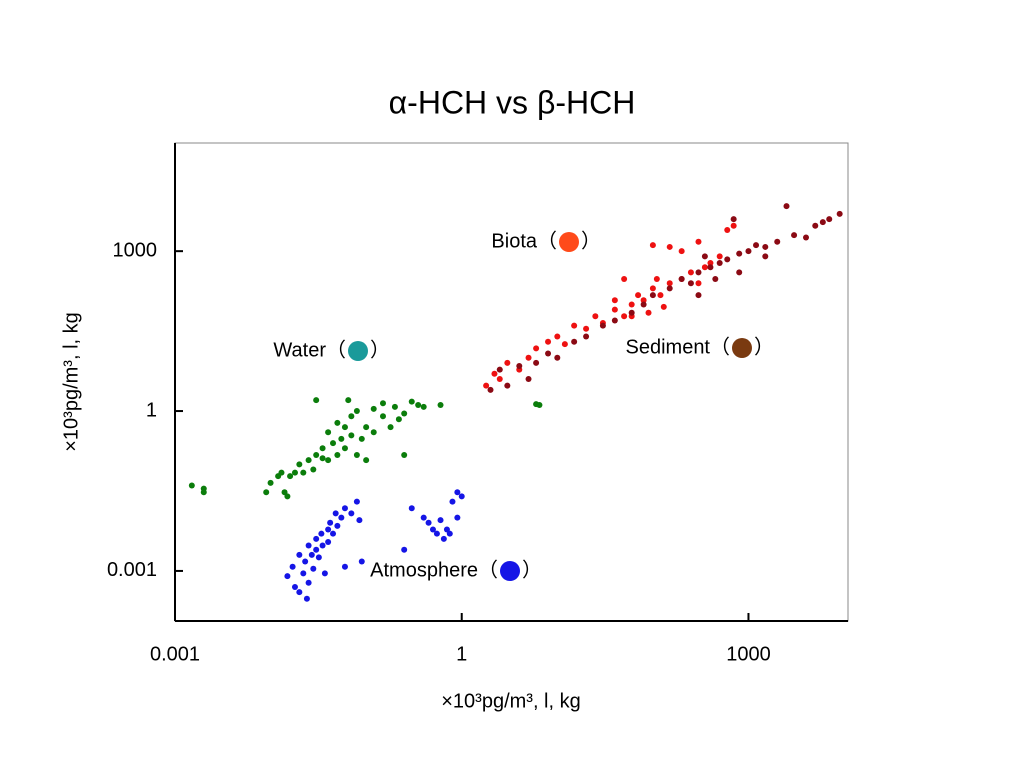 The height and width of the screenshot is (768, 1024). What do you see at coordinates (132, 570) in the screenshot?
I see `y-tick-label: 0.001` at bounding box center [132, 570].